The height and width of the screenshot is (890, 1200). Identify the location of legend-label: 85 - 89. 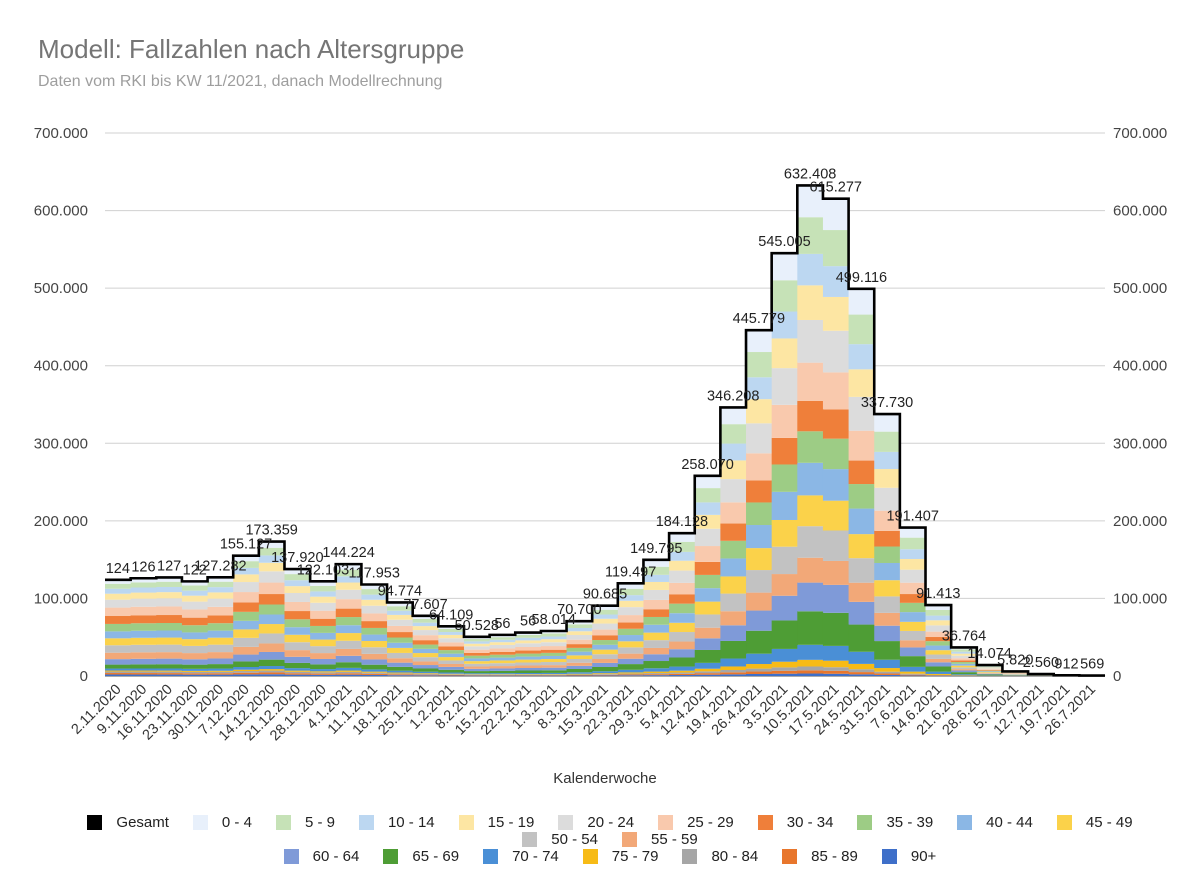
(834, 856).